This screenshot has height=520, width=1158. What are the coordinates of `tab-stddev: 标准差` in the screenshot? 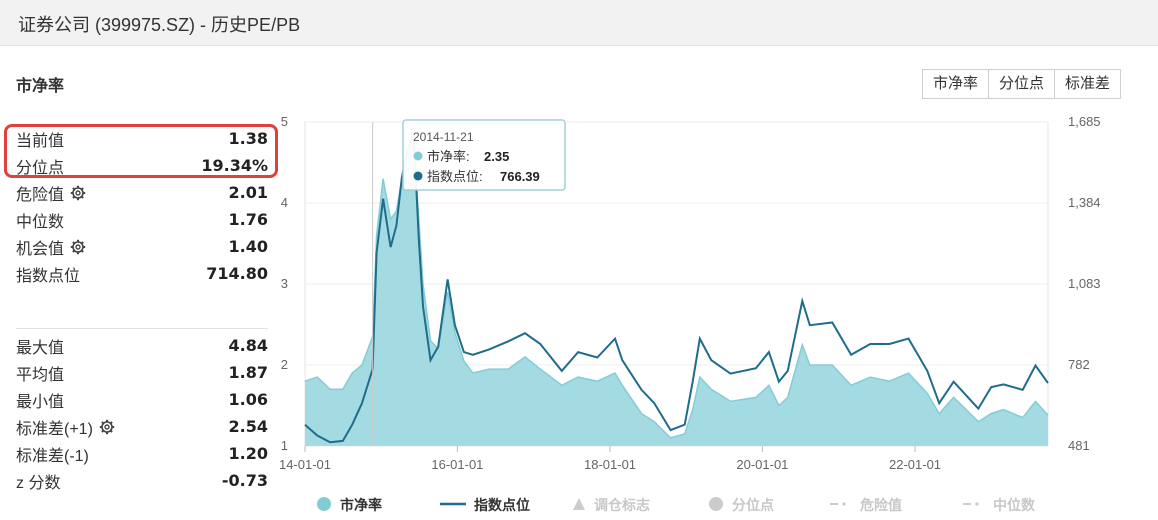 It's located at (1088, 83).